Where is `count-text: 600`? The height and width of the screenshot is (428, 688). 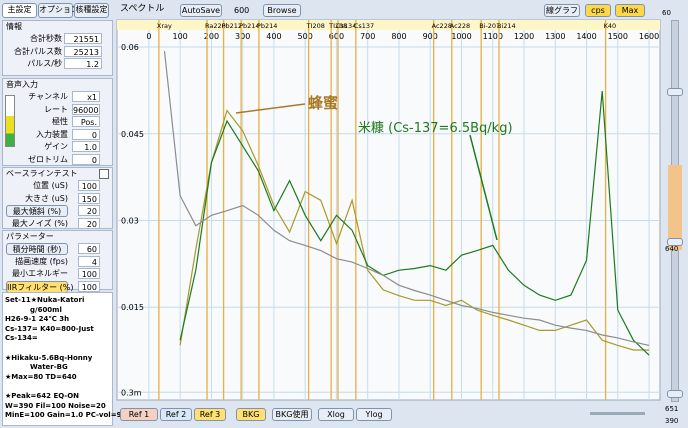 count-text: 600 is located at coordinates (242, 10).